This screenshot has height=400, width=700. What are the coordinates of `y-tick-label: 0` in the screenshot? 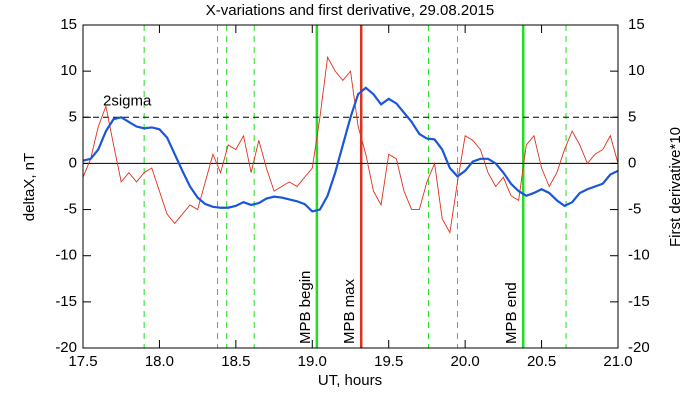 It's located at (73, 162).